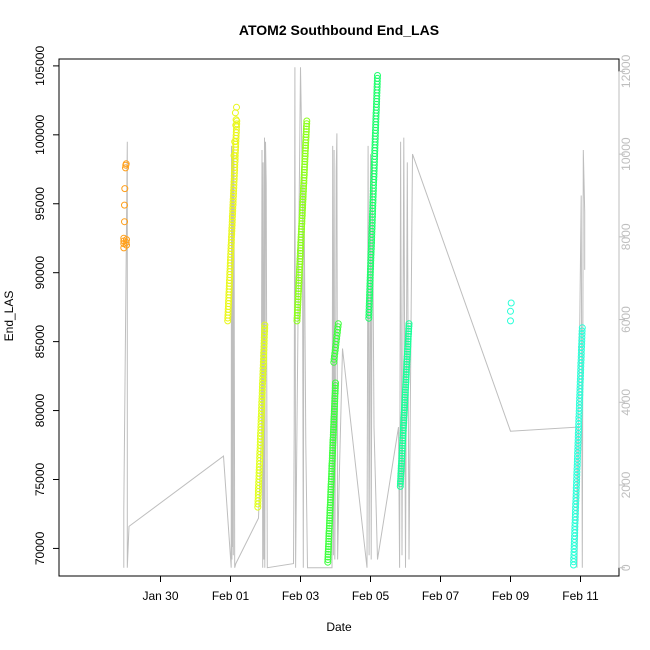  I want to click on series-run7, so click(404, 405).